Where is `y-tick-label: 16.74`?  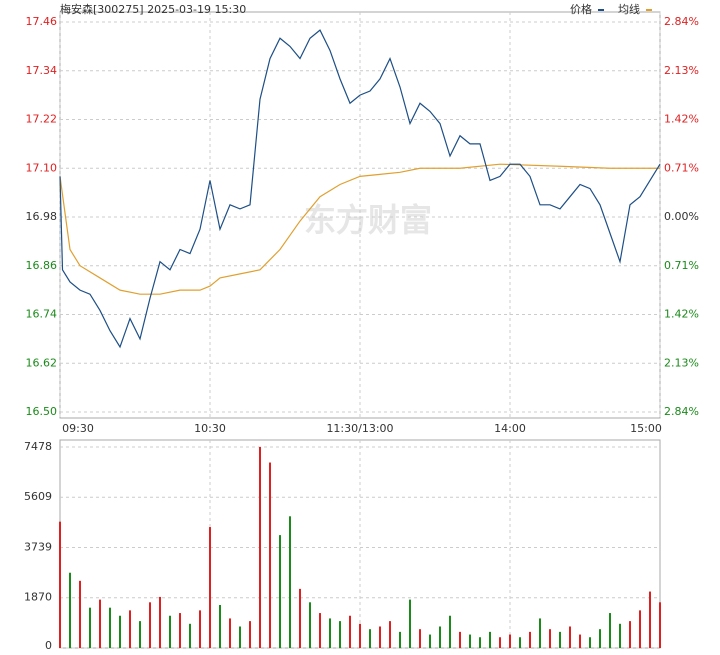 y-tick-label: 16.74 is located at coordinates (42, 314).